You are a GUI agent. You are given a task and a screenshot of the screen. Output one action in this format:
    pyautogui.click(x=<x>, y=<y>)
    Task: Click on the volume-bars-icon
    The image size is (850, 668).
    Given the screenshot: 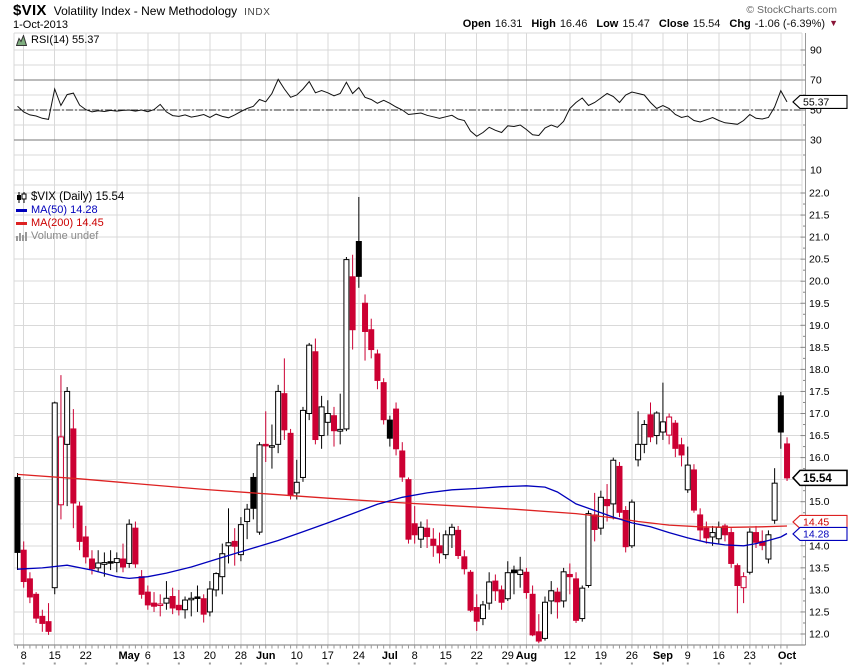 What is the action you would take?
    pyautogui.click(x=21, y=236)
    